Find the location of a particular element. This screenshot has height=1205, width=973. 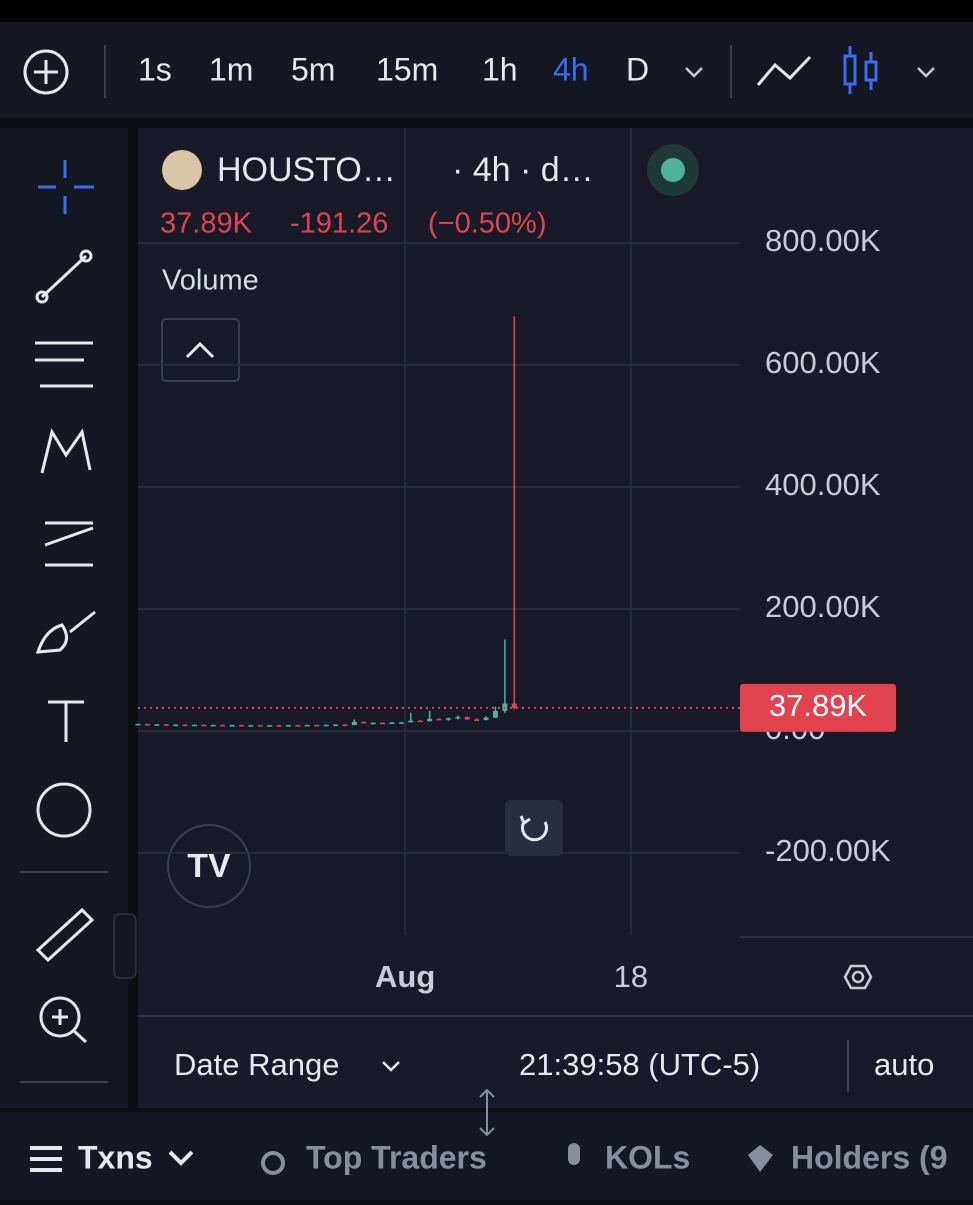

divider is located at coordinates (64, 977).